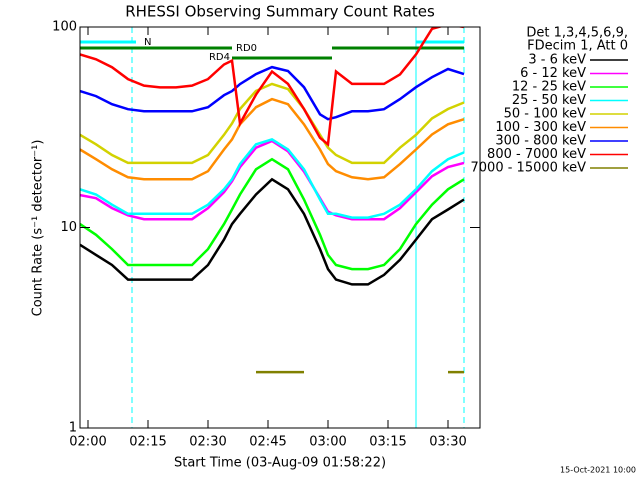 This screenshot has width=640, height=480. I want to click on legend-label: 3 - 6 keV, so click(557, 60).